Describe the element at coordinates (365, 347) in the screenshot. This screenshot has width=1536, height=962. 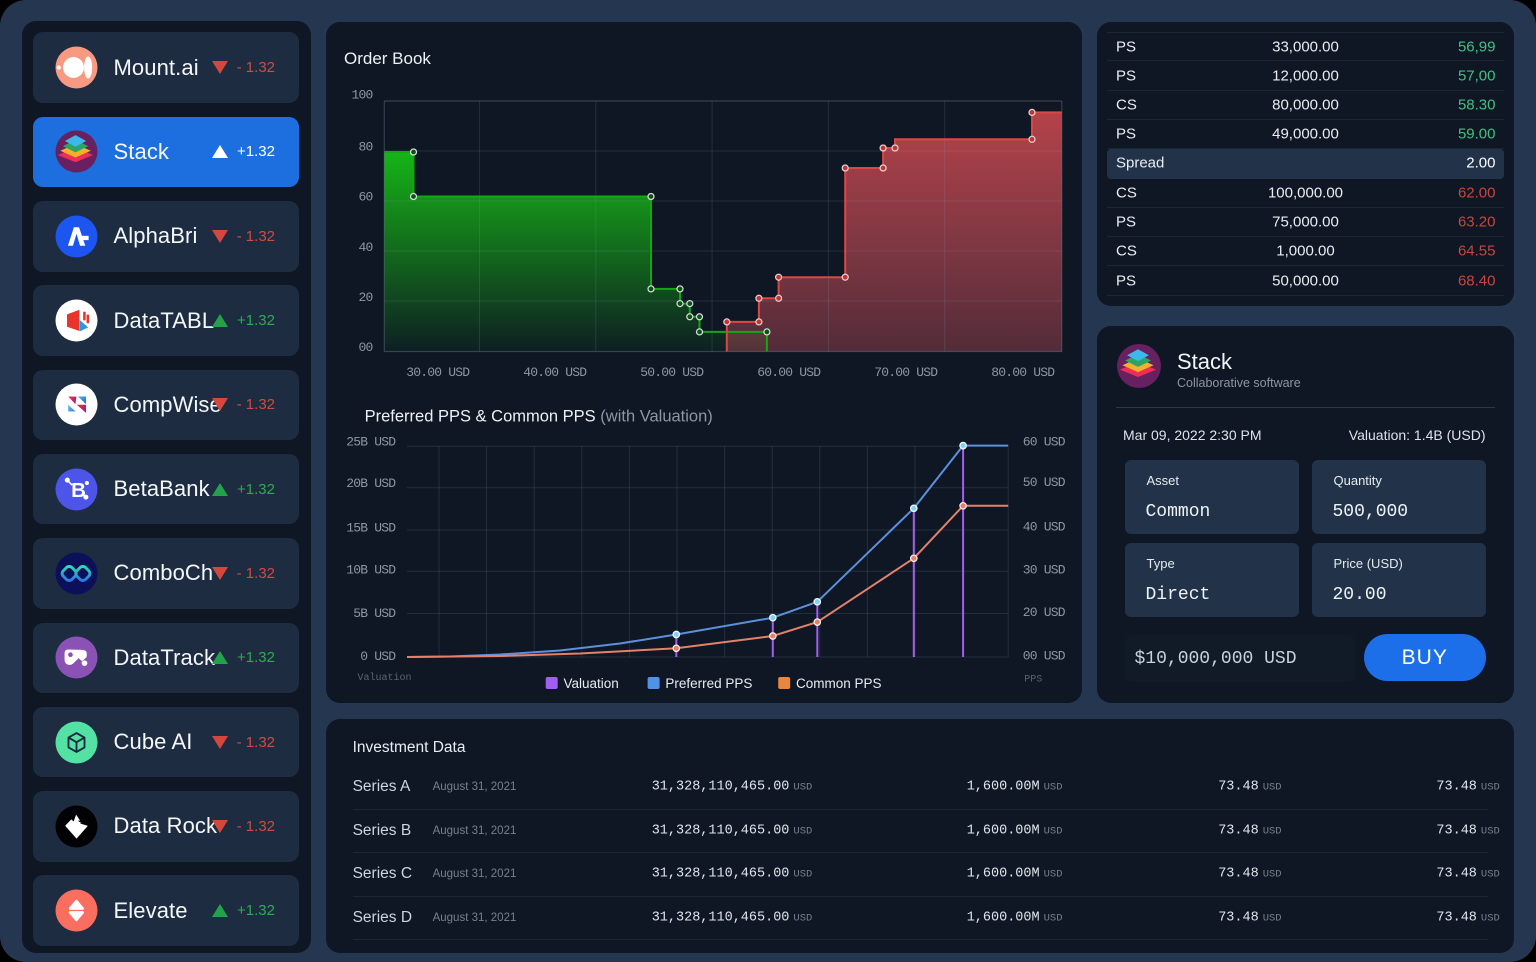
I see `svg-text: 00` at that location.